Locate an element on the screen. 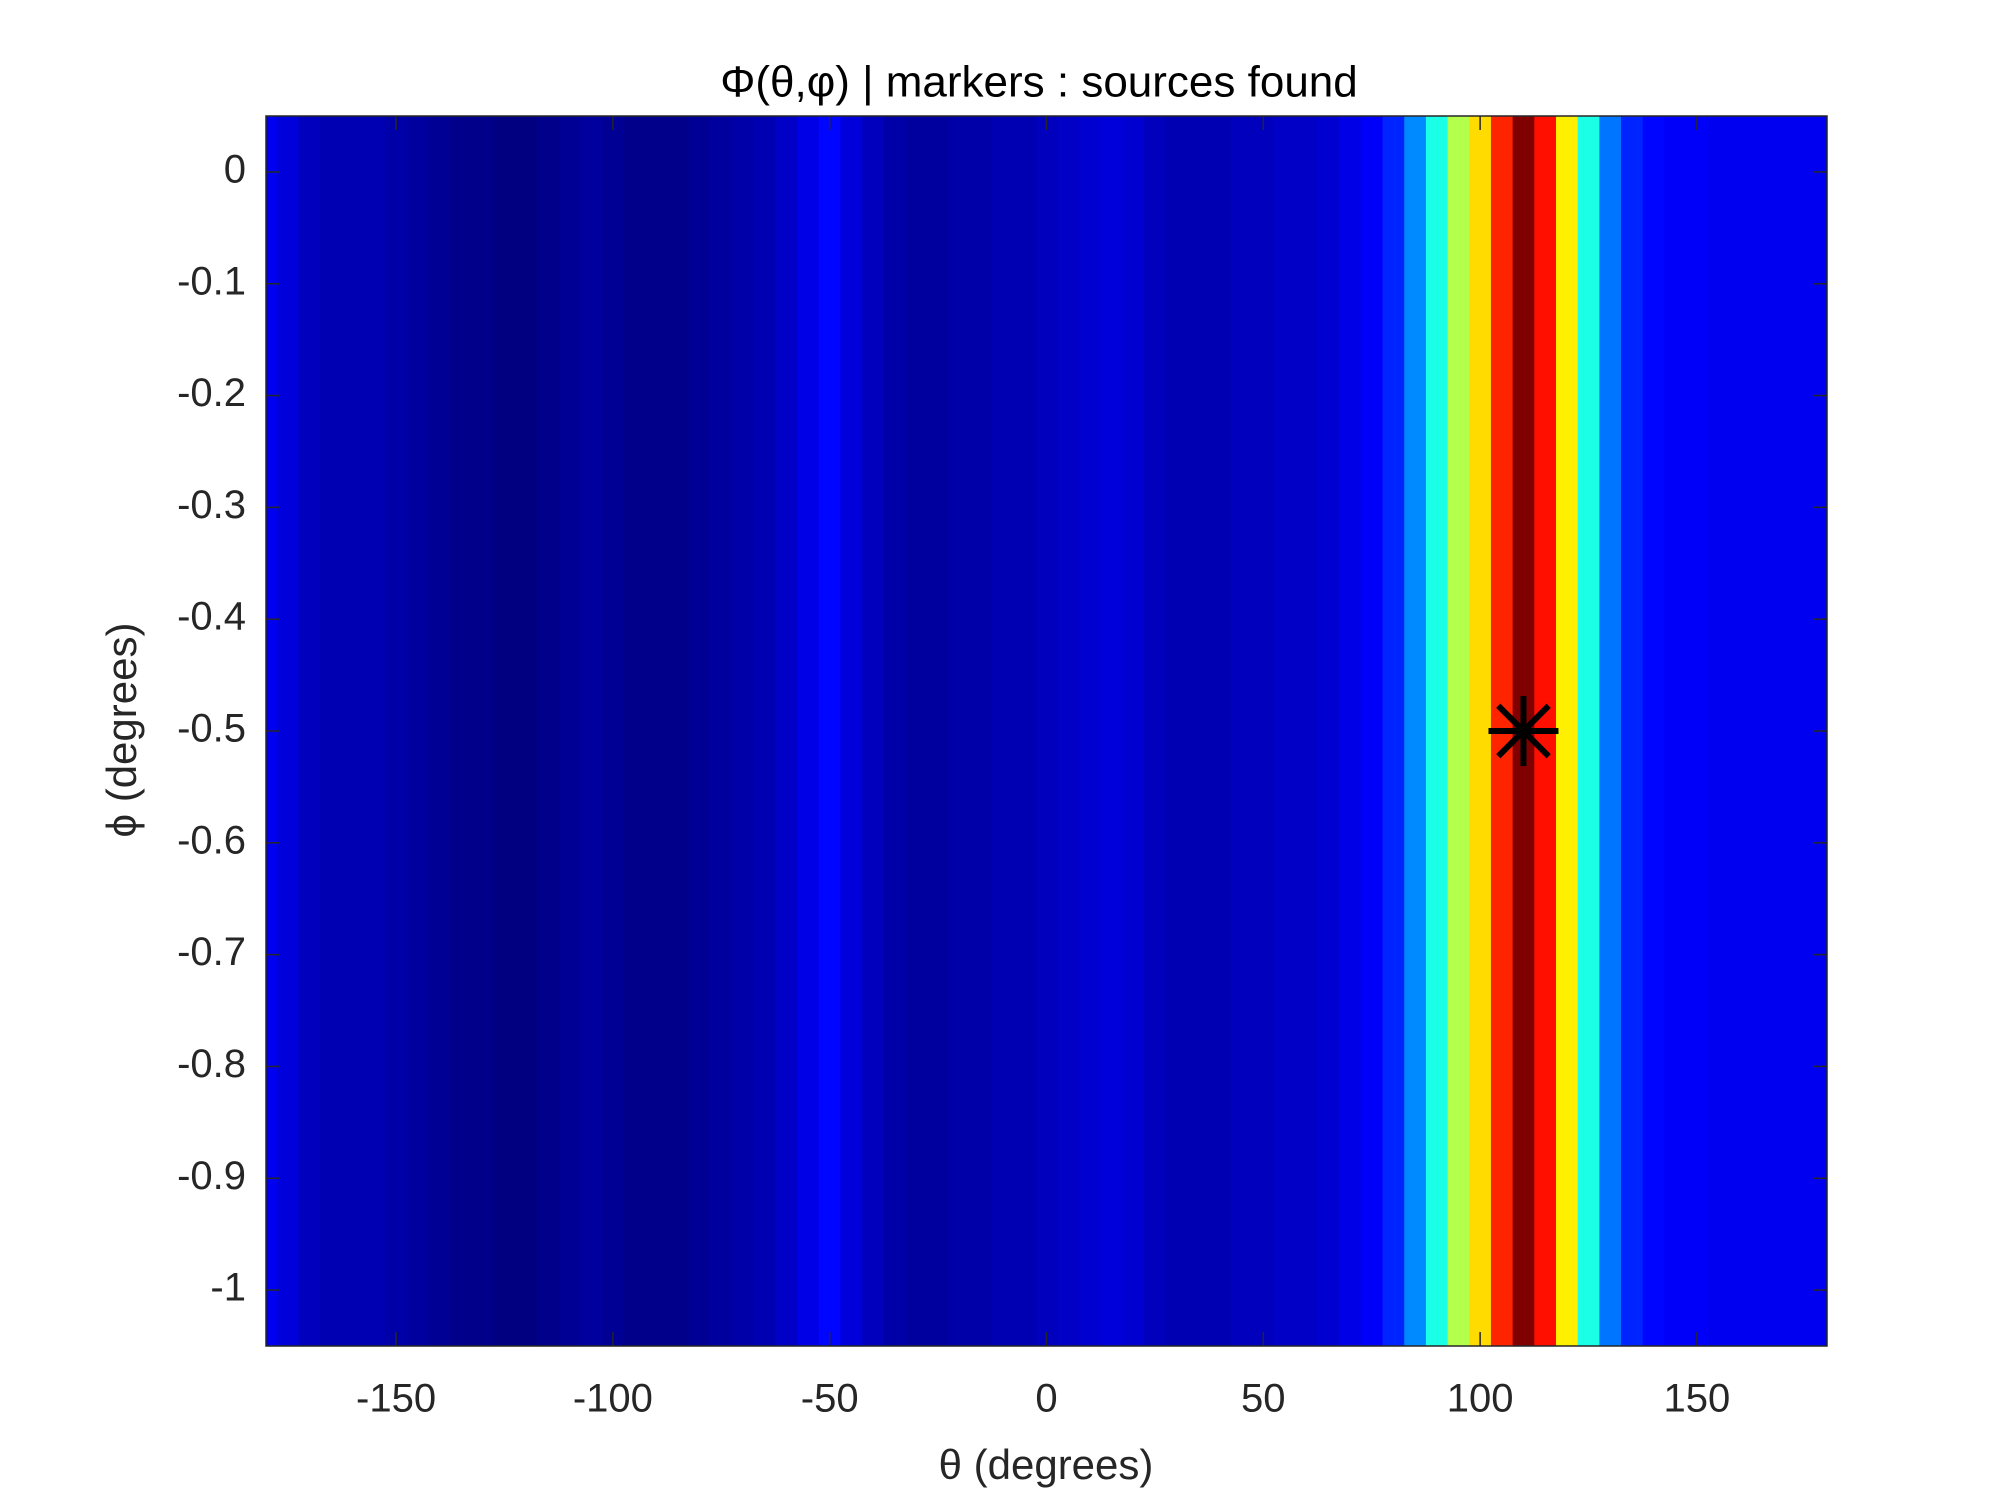 Image resolution: width=2000 pixels, height=1501 pixels. x-tick-label: -100 is located at coordinates (613, 1399).